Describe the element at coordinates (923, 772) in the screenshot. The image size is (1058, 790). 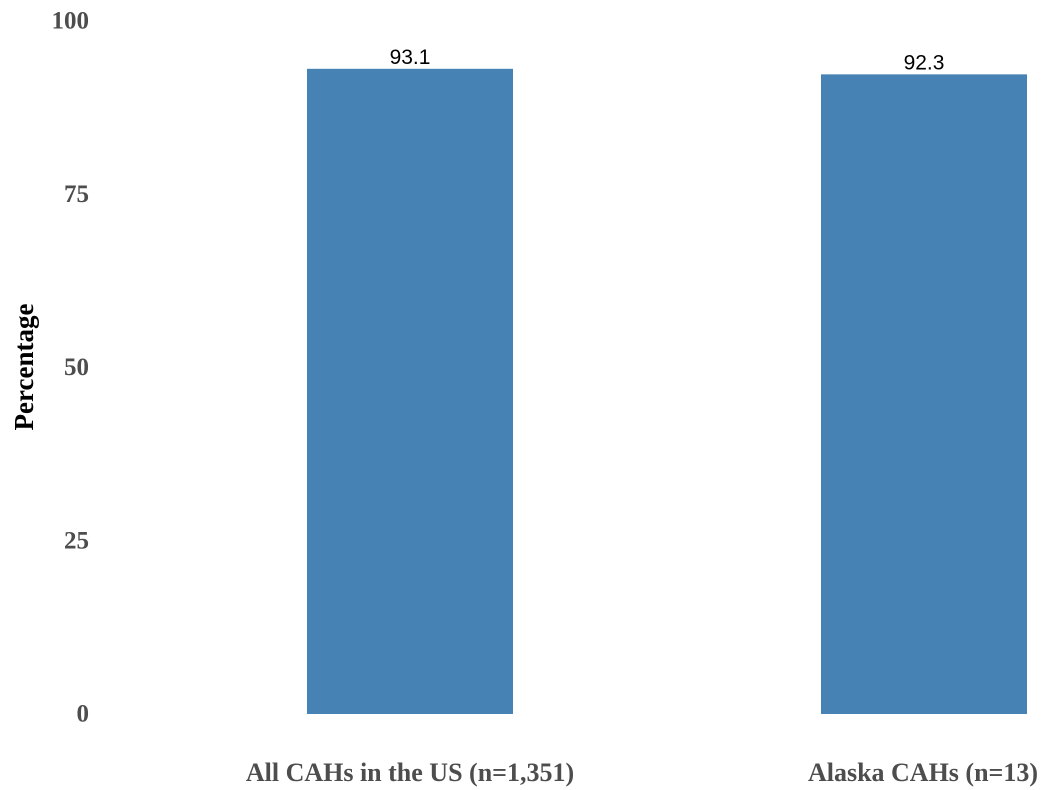
I see `x-tick-label: Alaska CAHs (n=13)` at that location.